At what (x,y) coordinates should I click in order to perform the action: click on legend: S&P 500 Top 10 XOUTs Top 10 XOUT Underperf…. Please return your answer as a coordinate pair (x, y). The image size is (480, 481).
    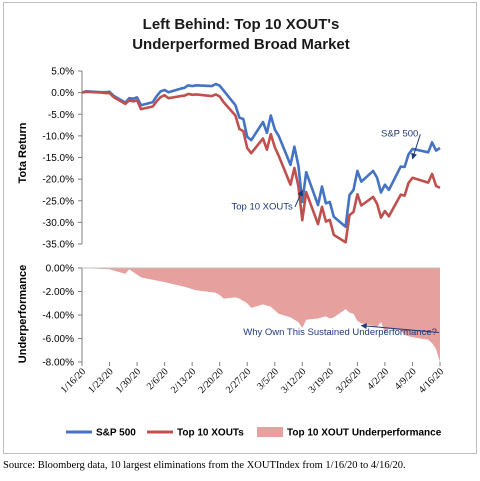
    Looking at the image, I should click on (254, 433).